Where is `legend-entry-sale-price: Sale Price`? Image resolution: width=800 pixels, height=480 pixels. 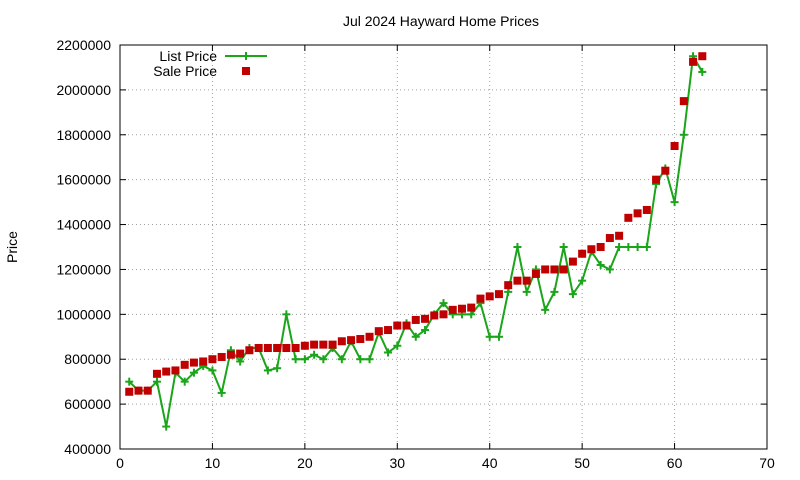
legend-entry-sale-price: Sale Price is located at coordinates (201, 71).